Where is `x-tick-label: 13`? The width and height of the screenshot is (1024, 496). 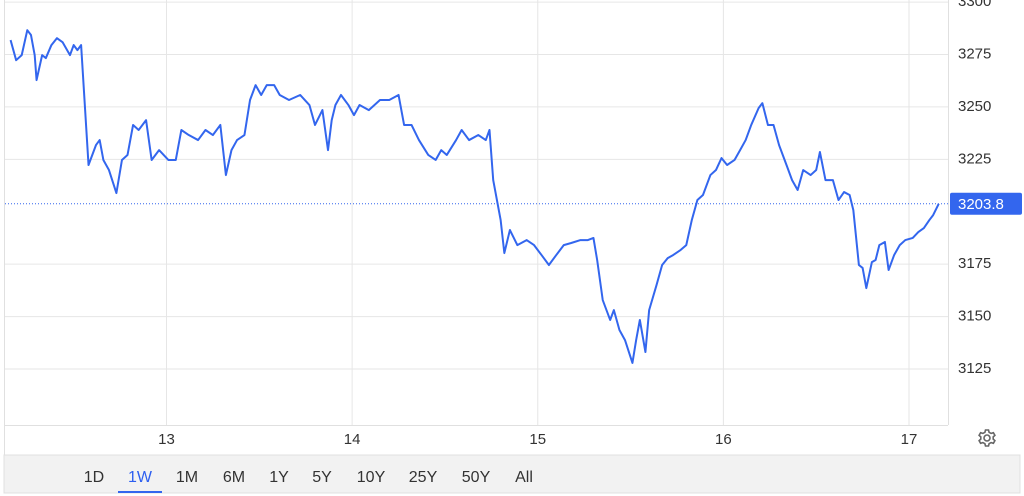 x-tick-label: 13 is located at coordinates (166, 439).